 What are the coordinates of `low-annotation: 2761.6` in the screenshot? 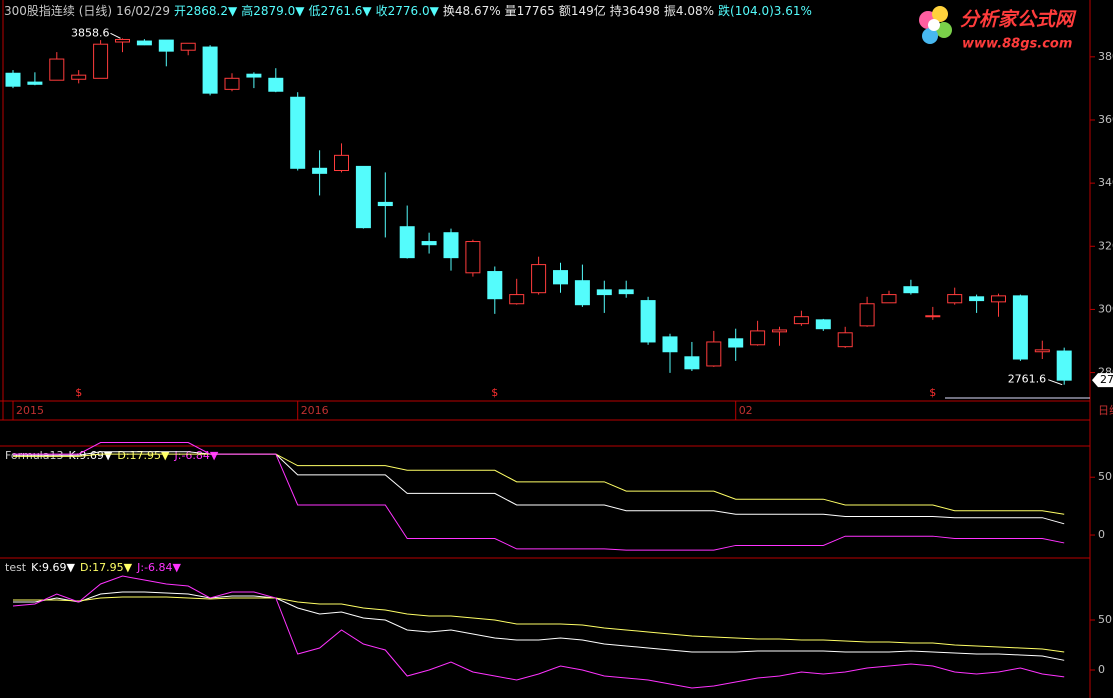 It's located at (1027, 379).